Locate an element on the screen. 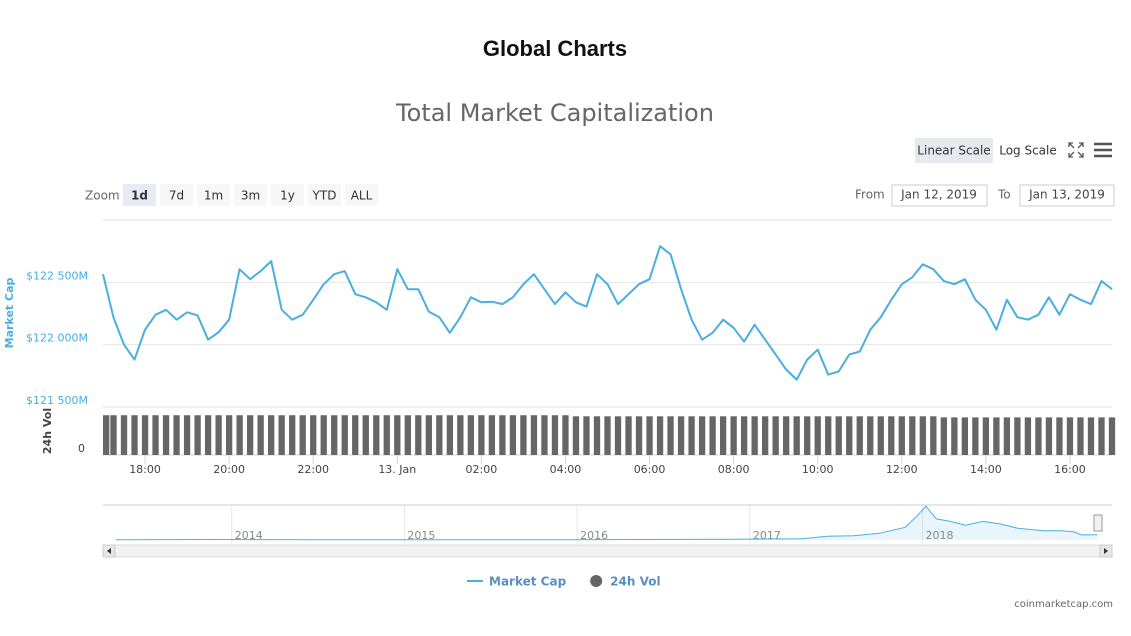 This screenshot has height=636, width=1131. navigator-tick-label: 2015 is located at coordinates (421, 535).